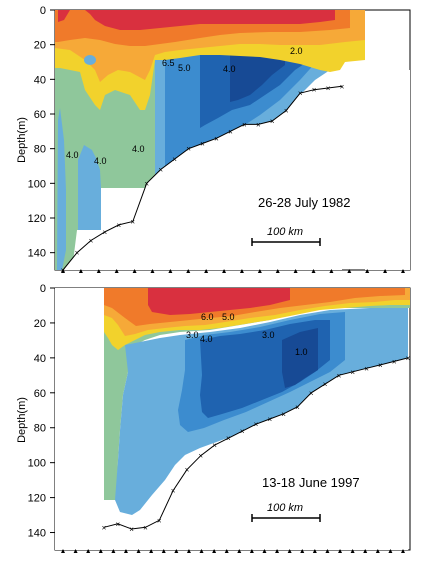 The height and width of the screenshot is (565, 427). Describe the element at coordinates (216, 138) in the screenshot. I see `panel-1982-bottom-point-11: ×` at that location.